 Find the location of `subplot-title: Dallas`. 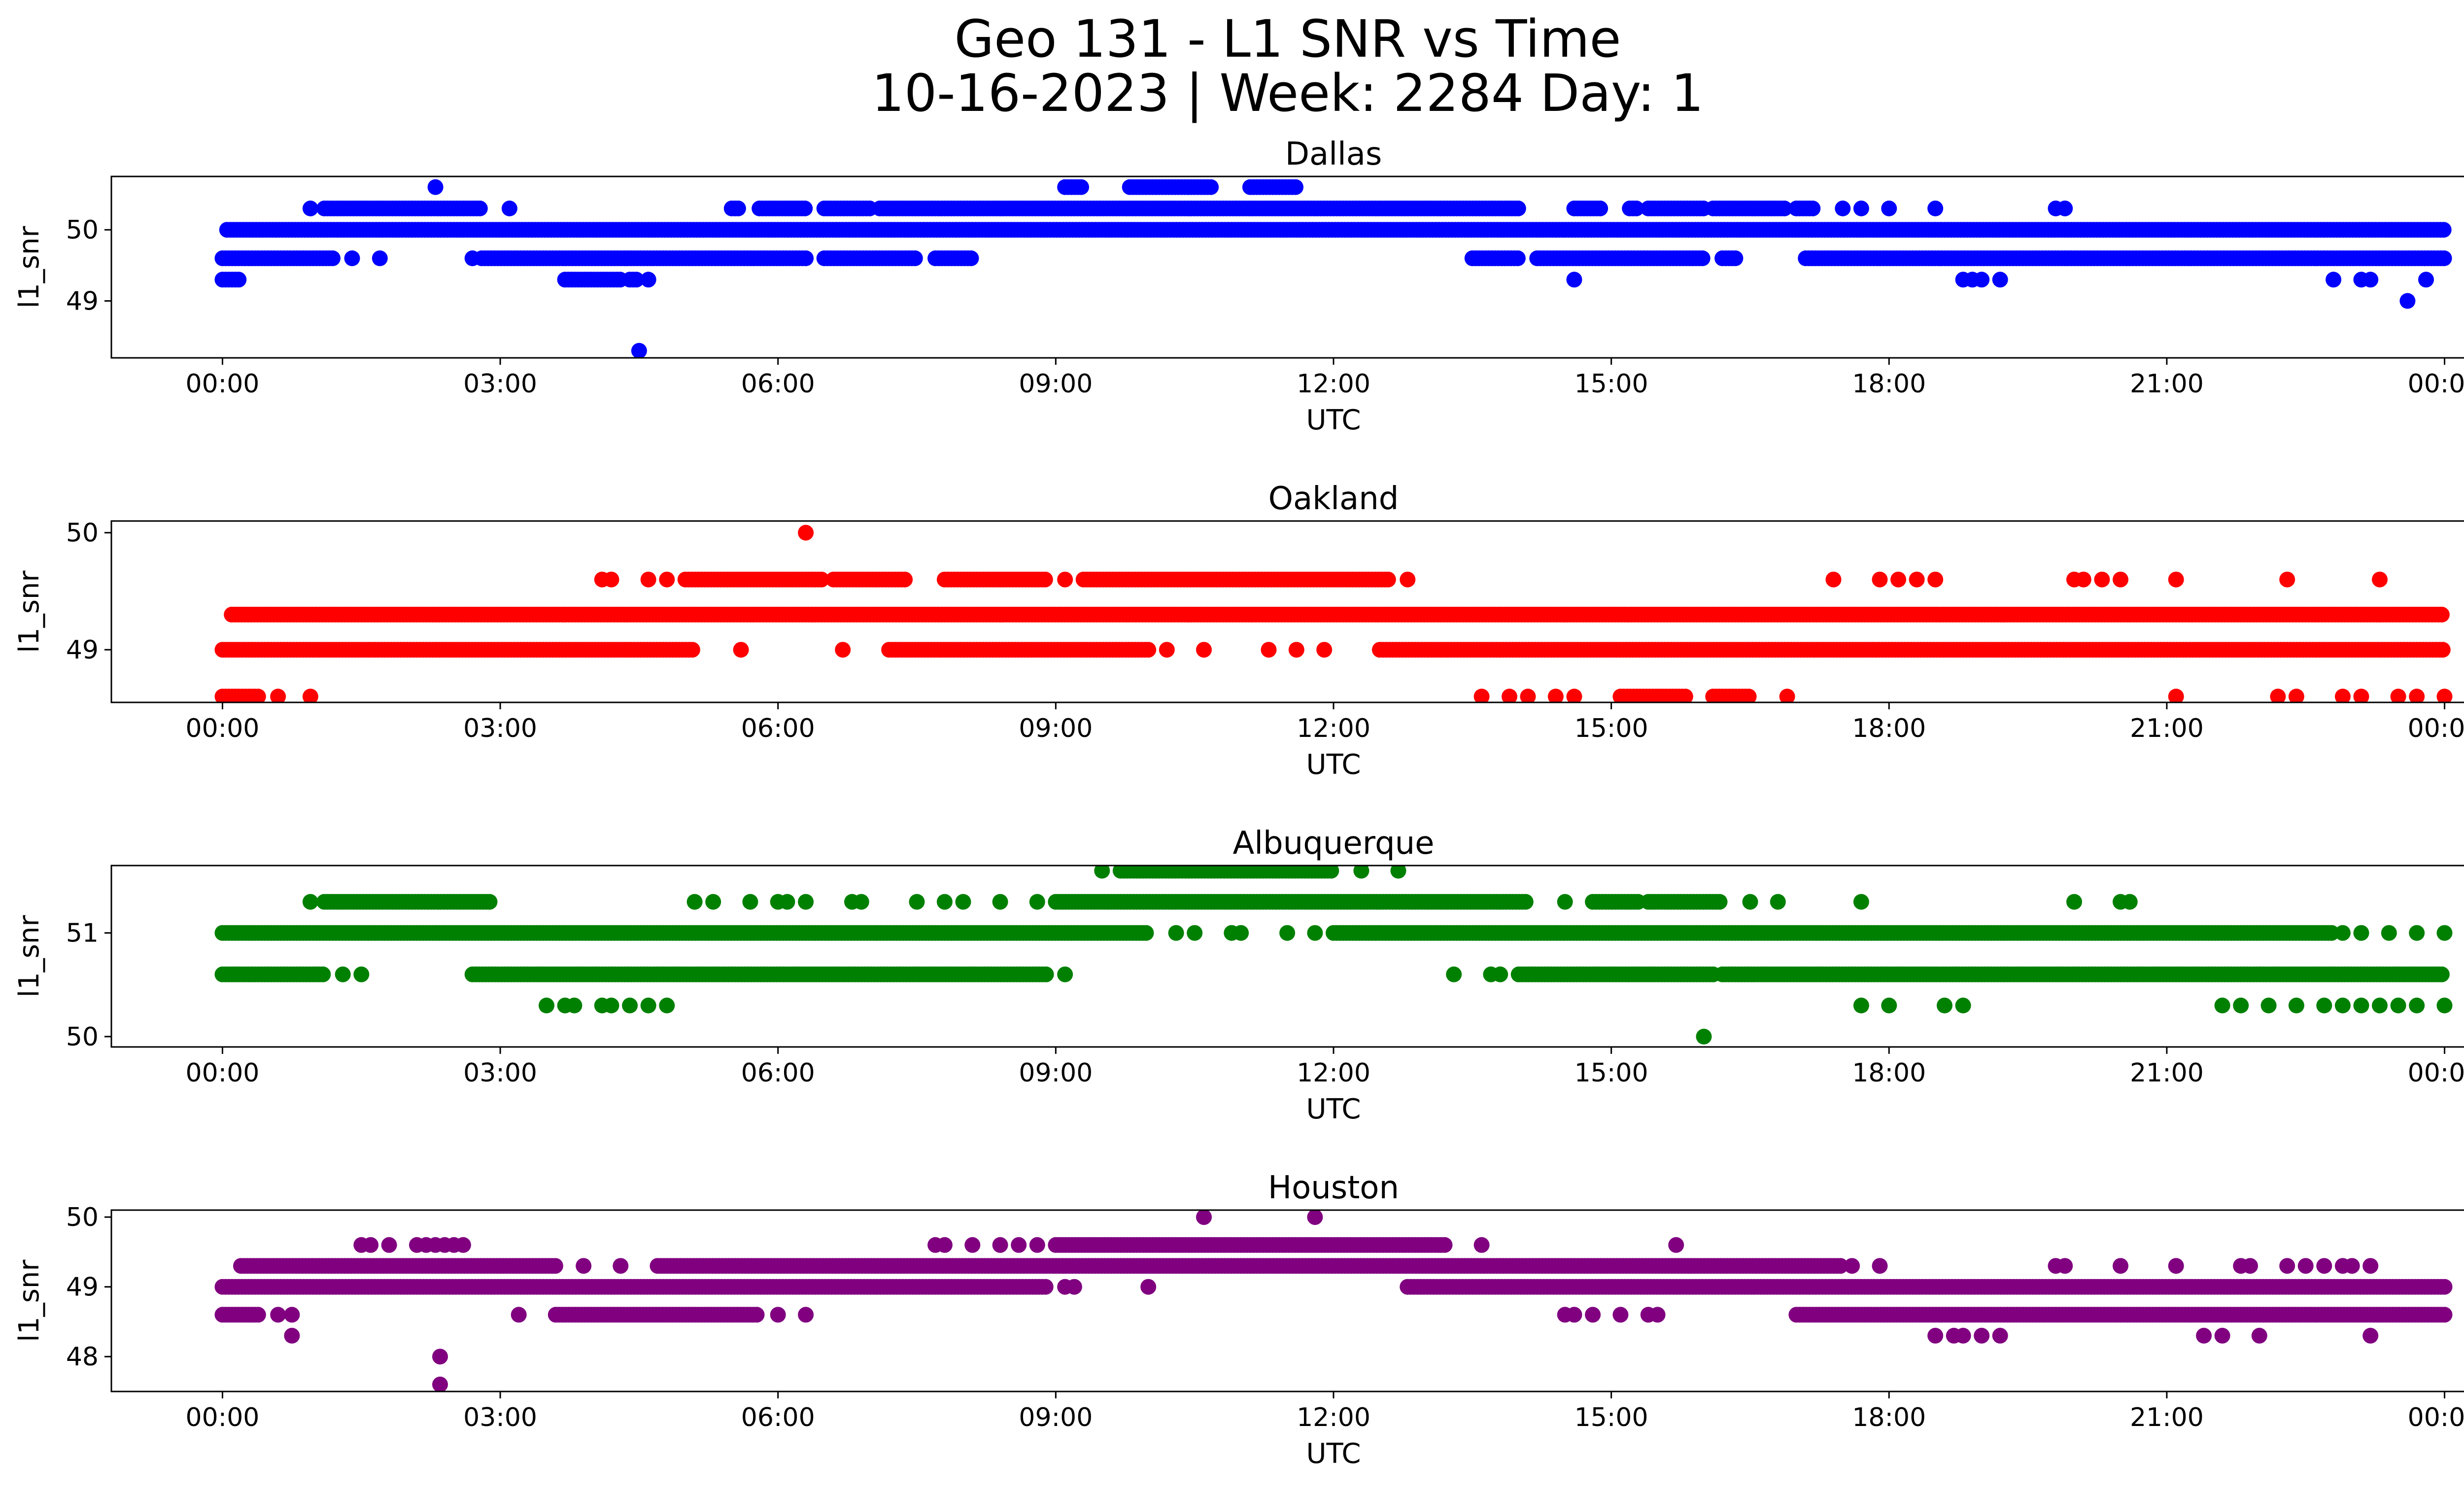

subplot-title: Dallas is located at coordinates (1333, 154).